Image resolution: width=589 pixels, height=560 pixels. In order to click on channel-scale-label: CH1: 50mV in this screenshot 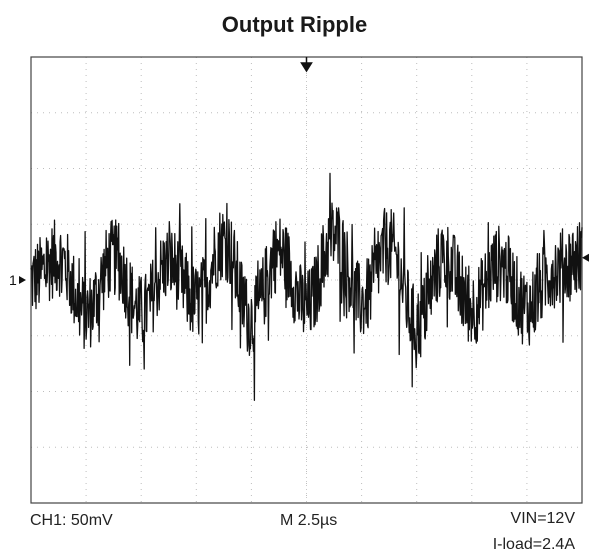, I will do `click(71, 520)`.